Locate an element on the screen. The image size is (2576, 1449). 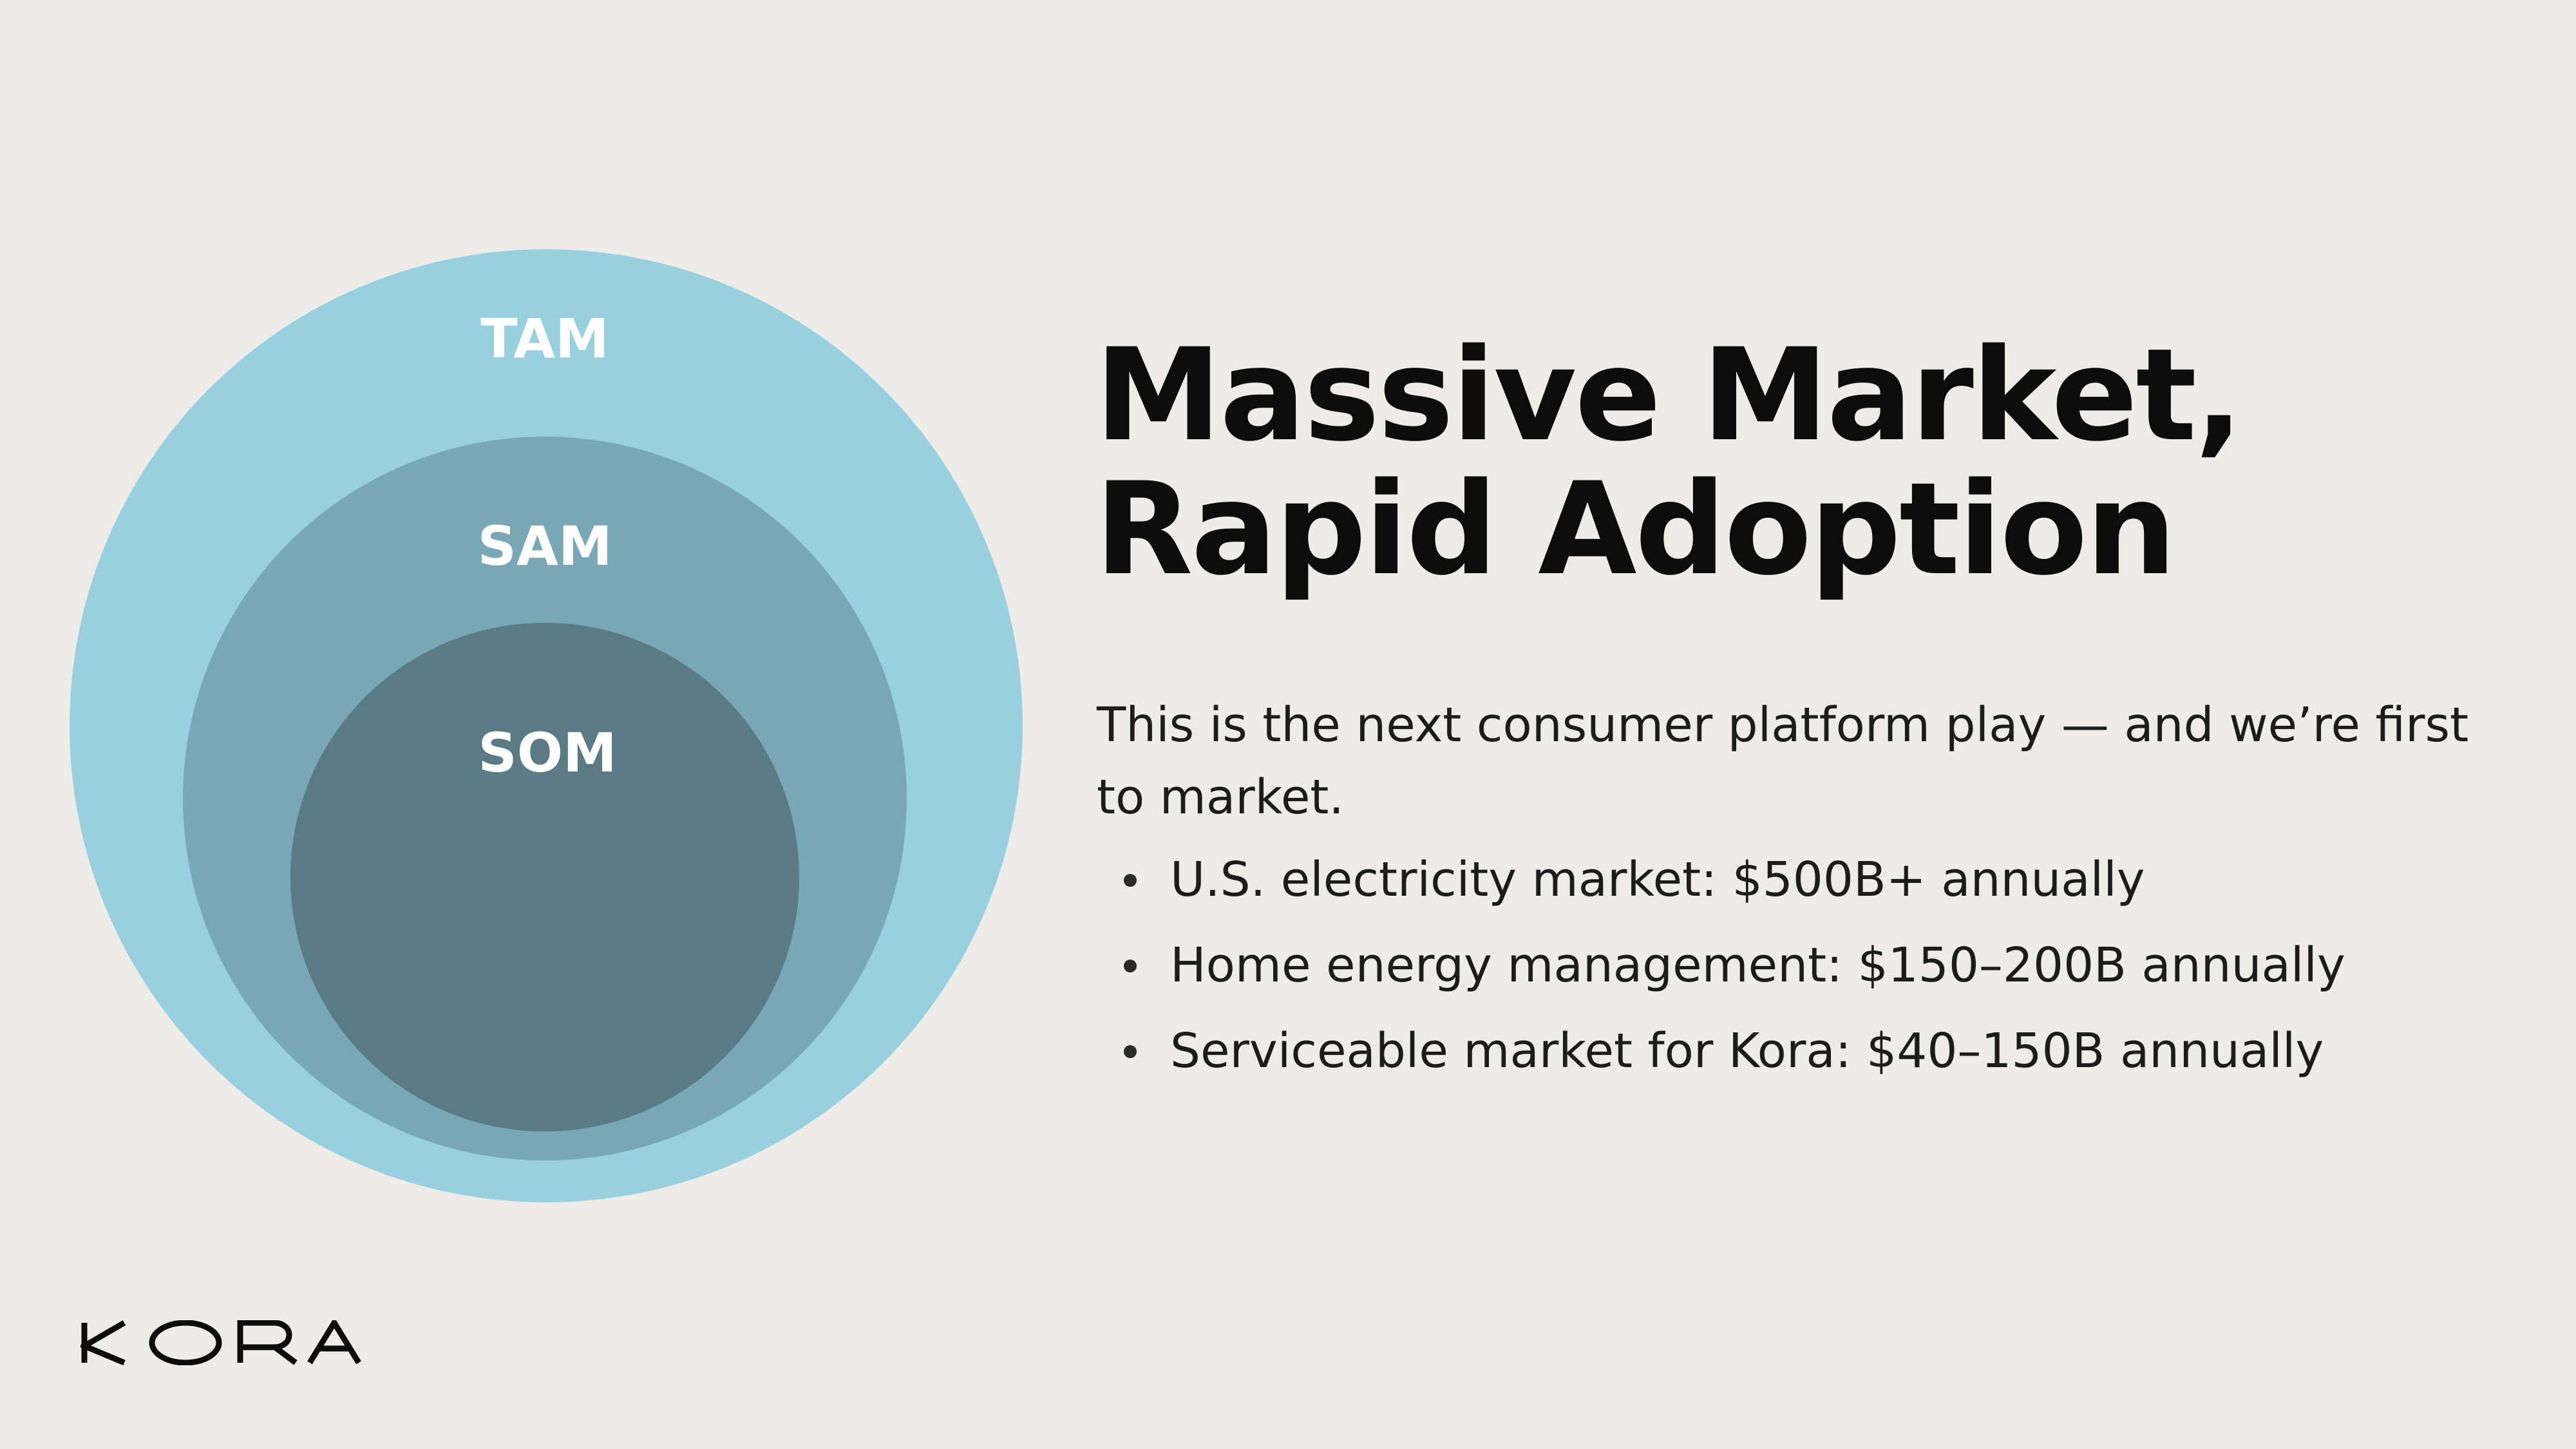
bullet-item: U.S. electricity market: $500B+ annually is located at coordinates (1832, 880).